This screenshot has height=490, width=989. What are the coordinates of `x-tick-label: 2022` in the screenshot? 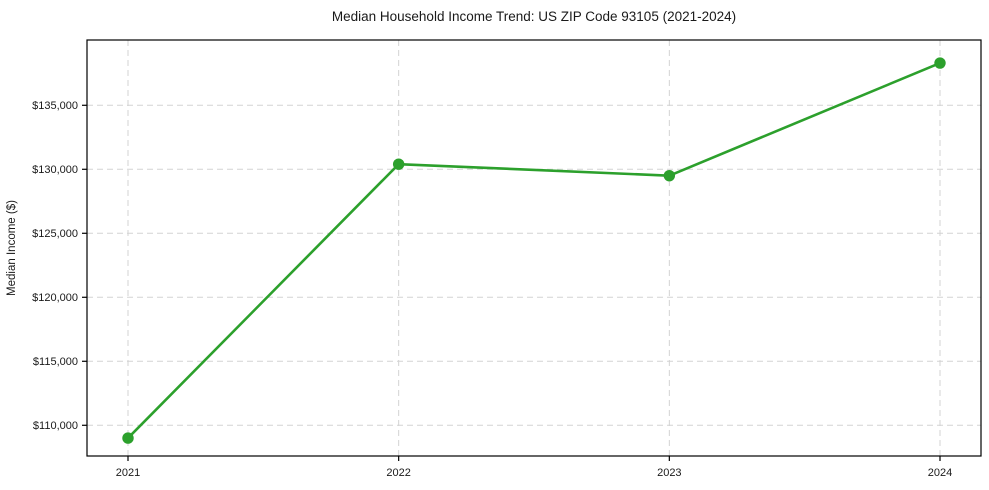 It's located at (398, 473).